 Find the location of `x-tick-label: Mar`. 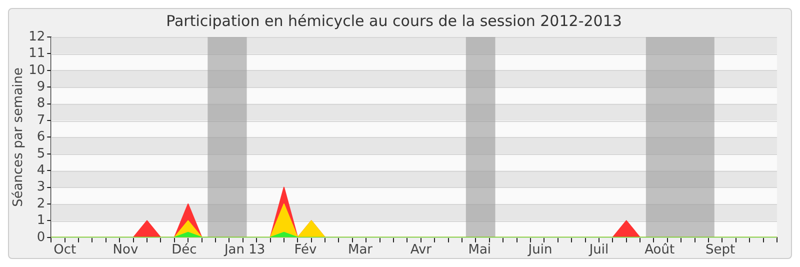

x-tick-label: Mar is located at coordinates (361, 250).